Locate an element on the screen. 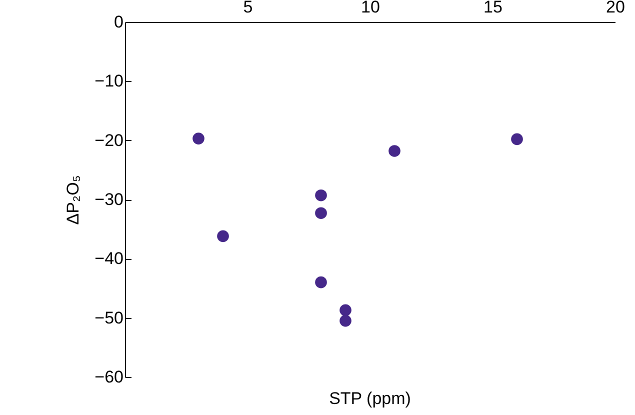 The image size is (635, 415). y-tick-label: −30 is located at coordinates (109, 199).